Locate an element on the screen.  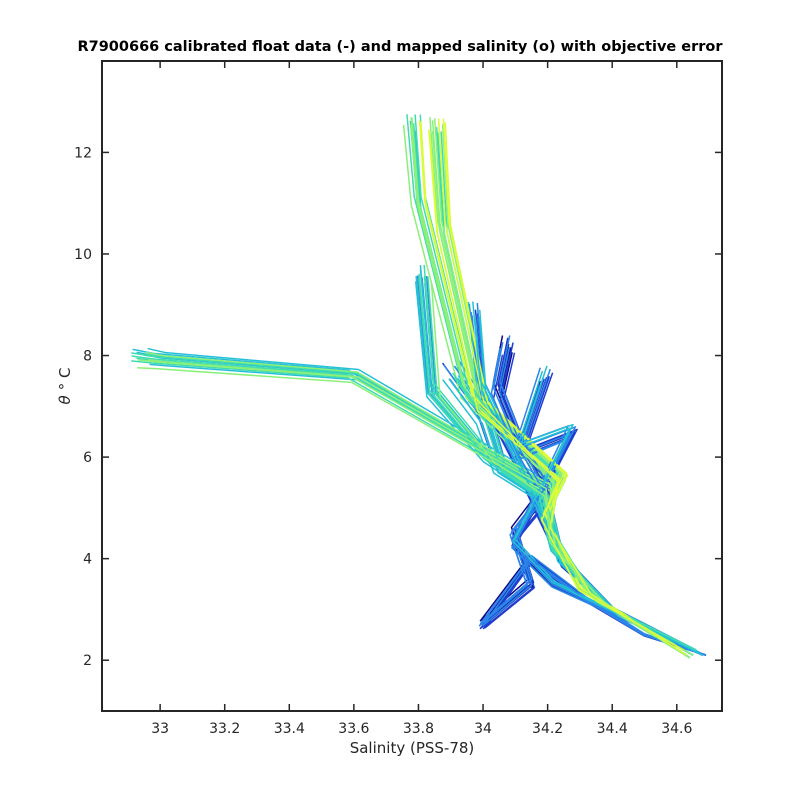
x-tick-label: 33 is located at coordinates (160, 729).